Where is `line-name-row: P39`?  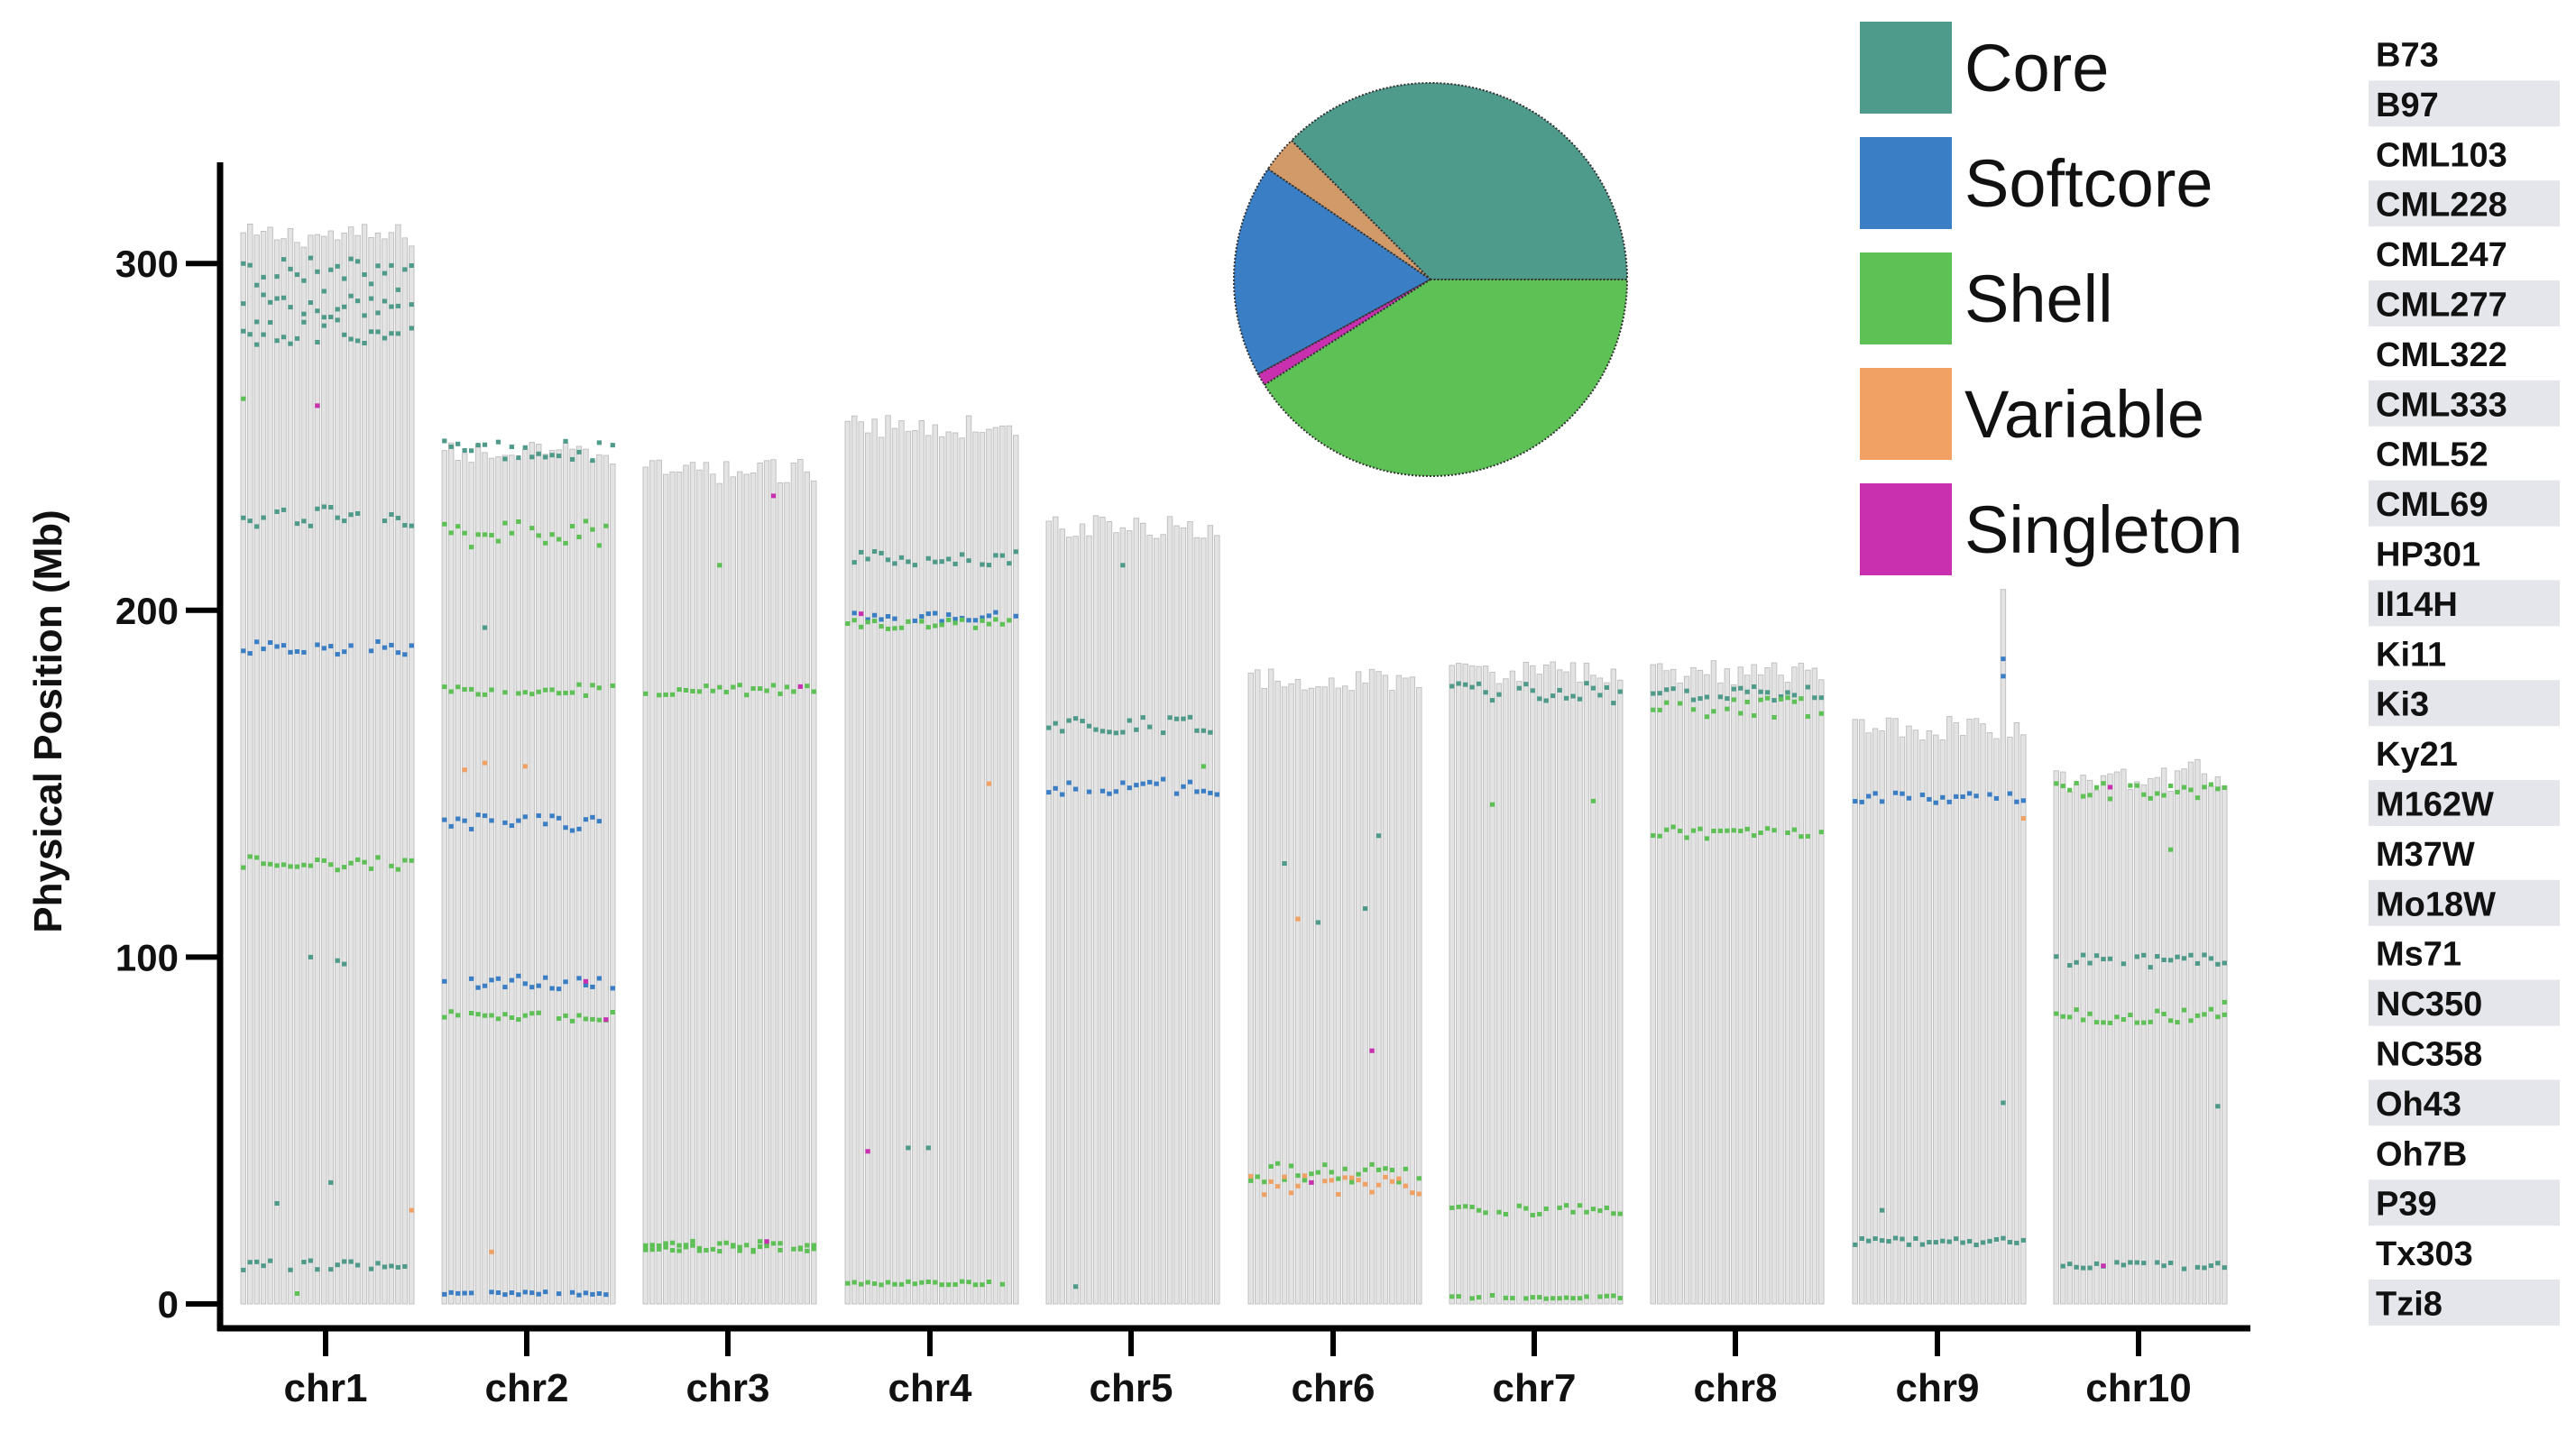
line-name-row: P39 is located at coordinates (2465, 1202).